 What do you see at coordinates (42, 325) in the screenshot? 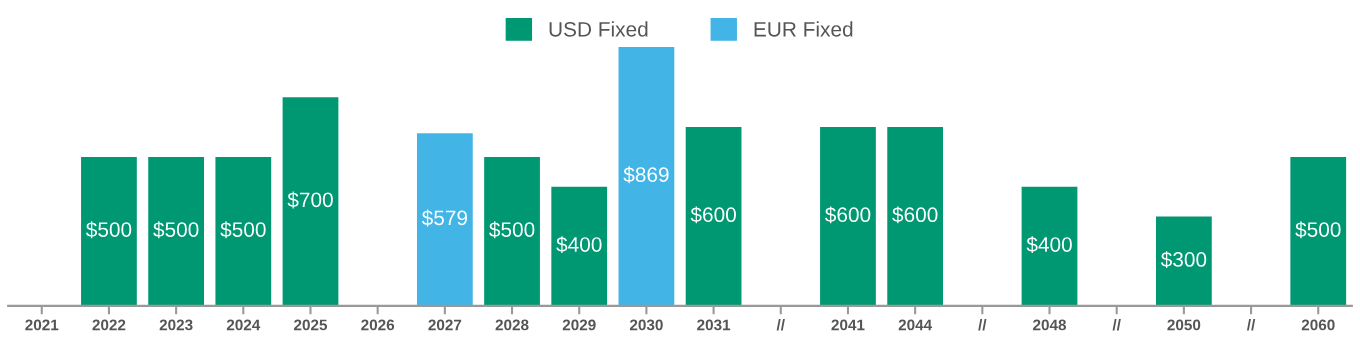
I see `x-tick-label: 2021` at bounding box center [42, 325].